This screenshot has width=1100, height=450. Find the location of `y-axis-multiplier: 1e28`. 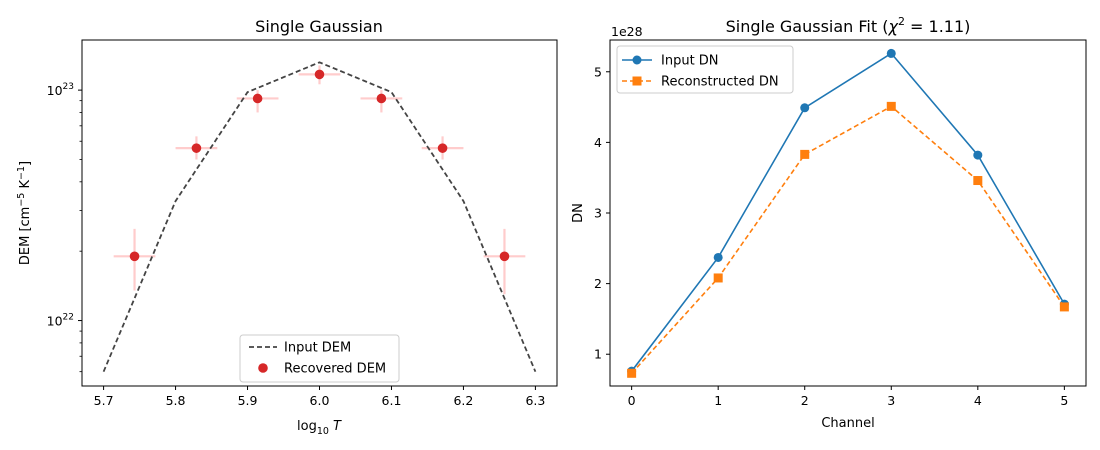

y-axis-multiplier: 1e28 is located at coordinates (627, 31).